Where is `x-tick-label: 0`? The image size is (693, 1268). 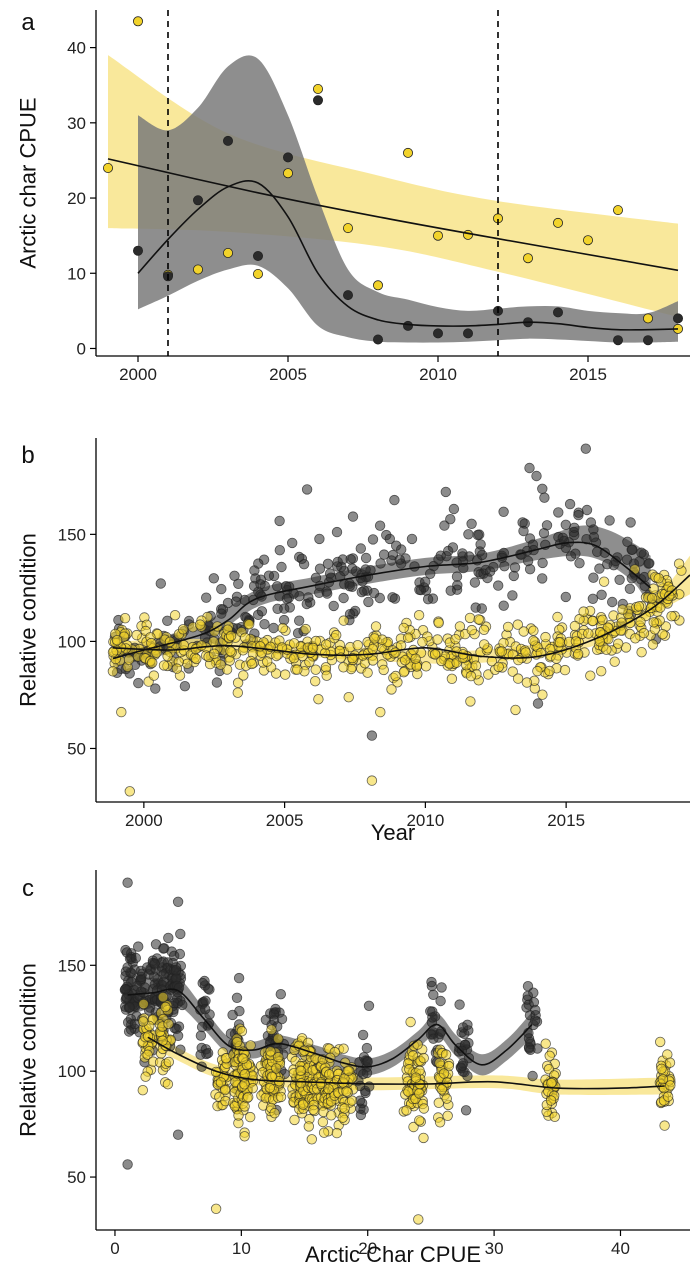
x-tick-label: 0 is located at coordinates (114, 1248).